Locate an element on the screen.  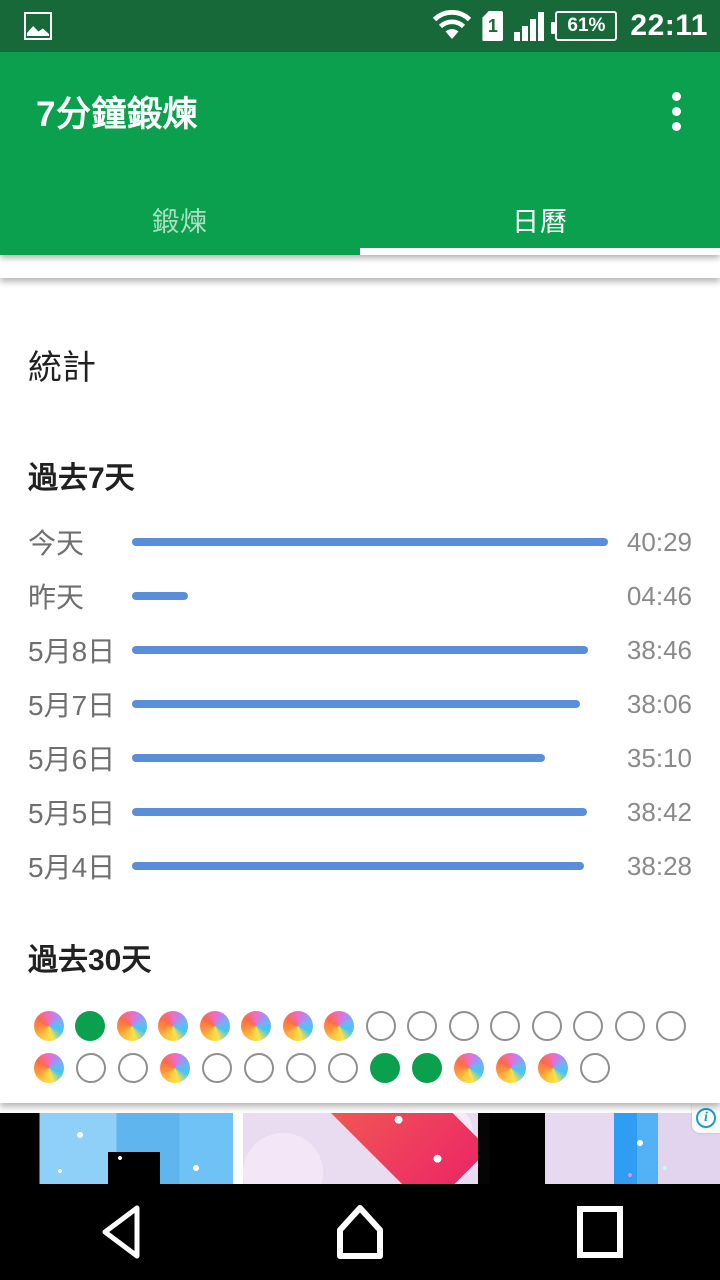
back-icon is located at coordinates (121, 1232).